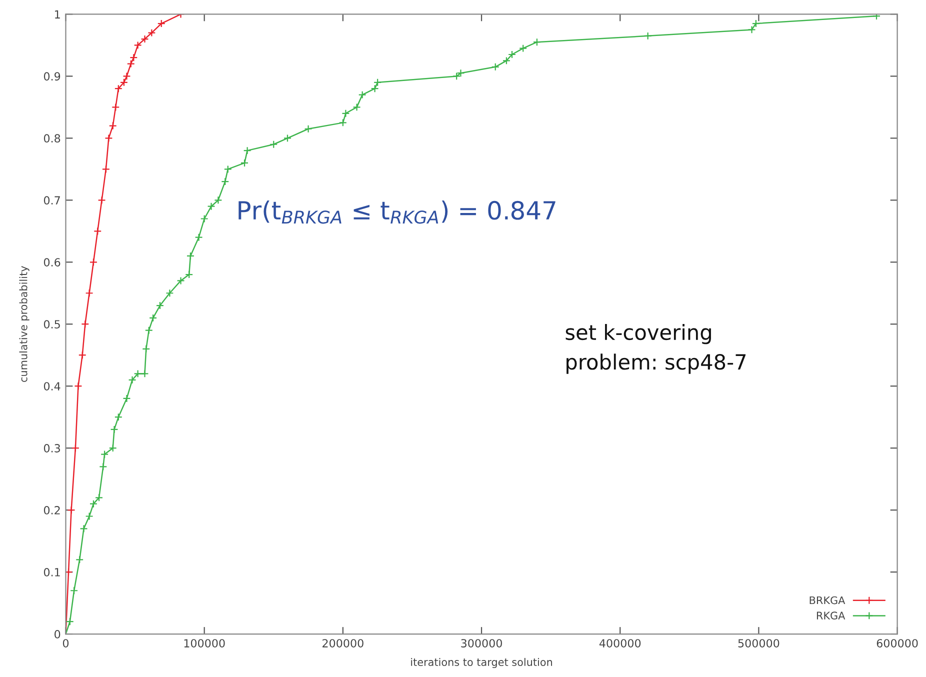  What do you see at coordinates (52, 510) in the screenshot?
I see `y-tick-label: 0.2` at bounding box center [52, 510].